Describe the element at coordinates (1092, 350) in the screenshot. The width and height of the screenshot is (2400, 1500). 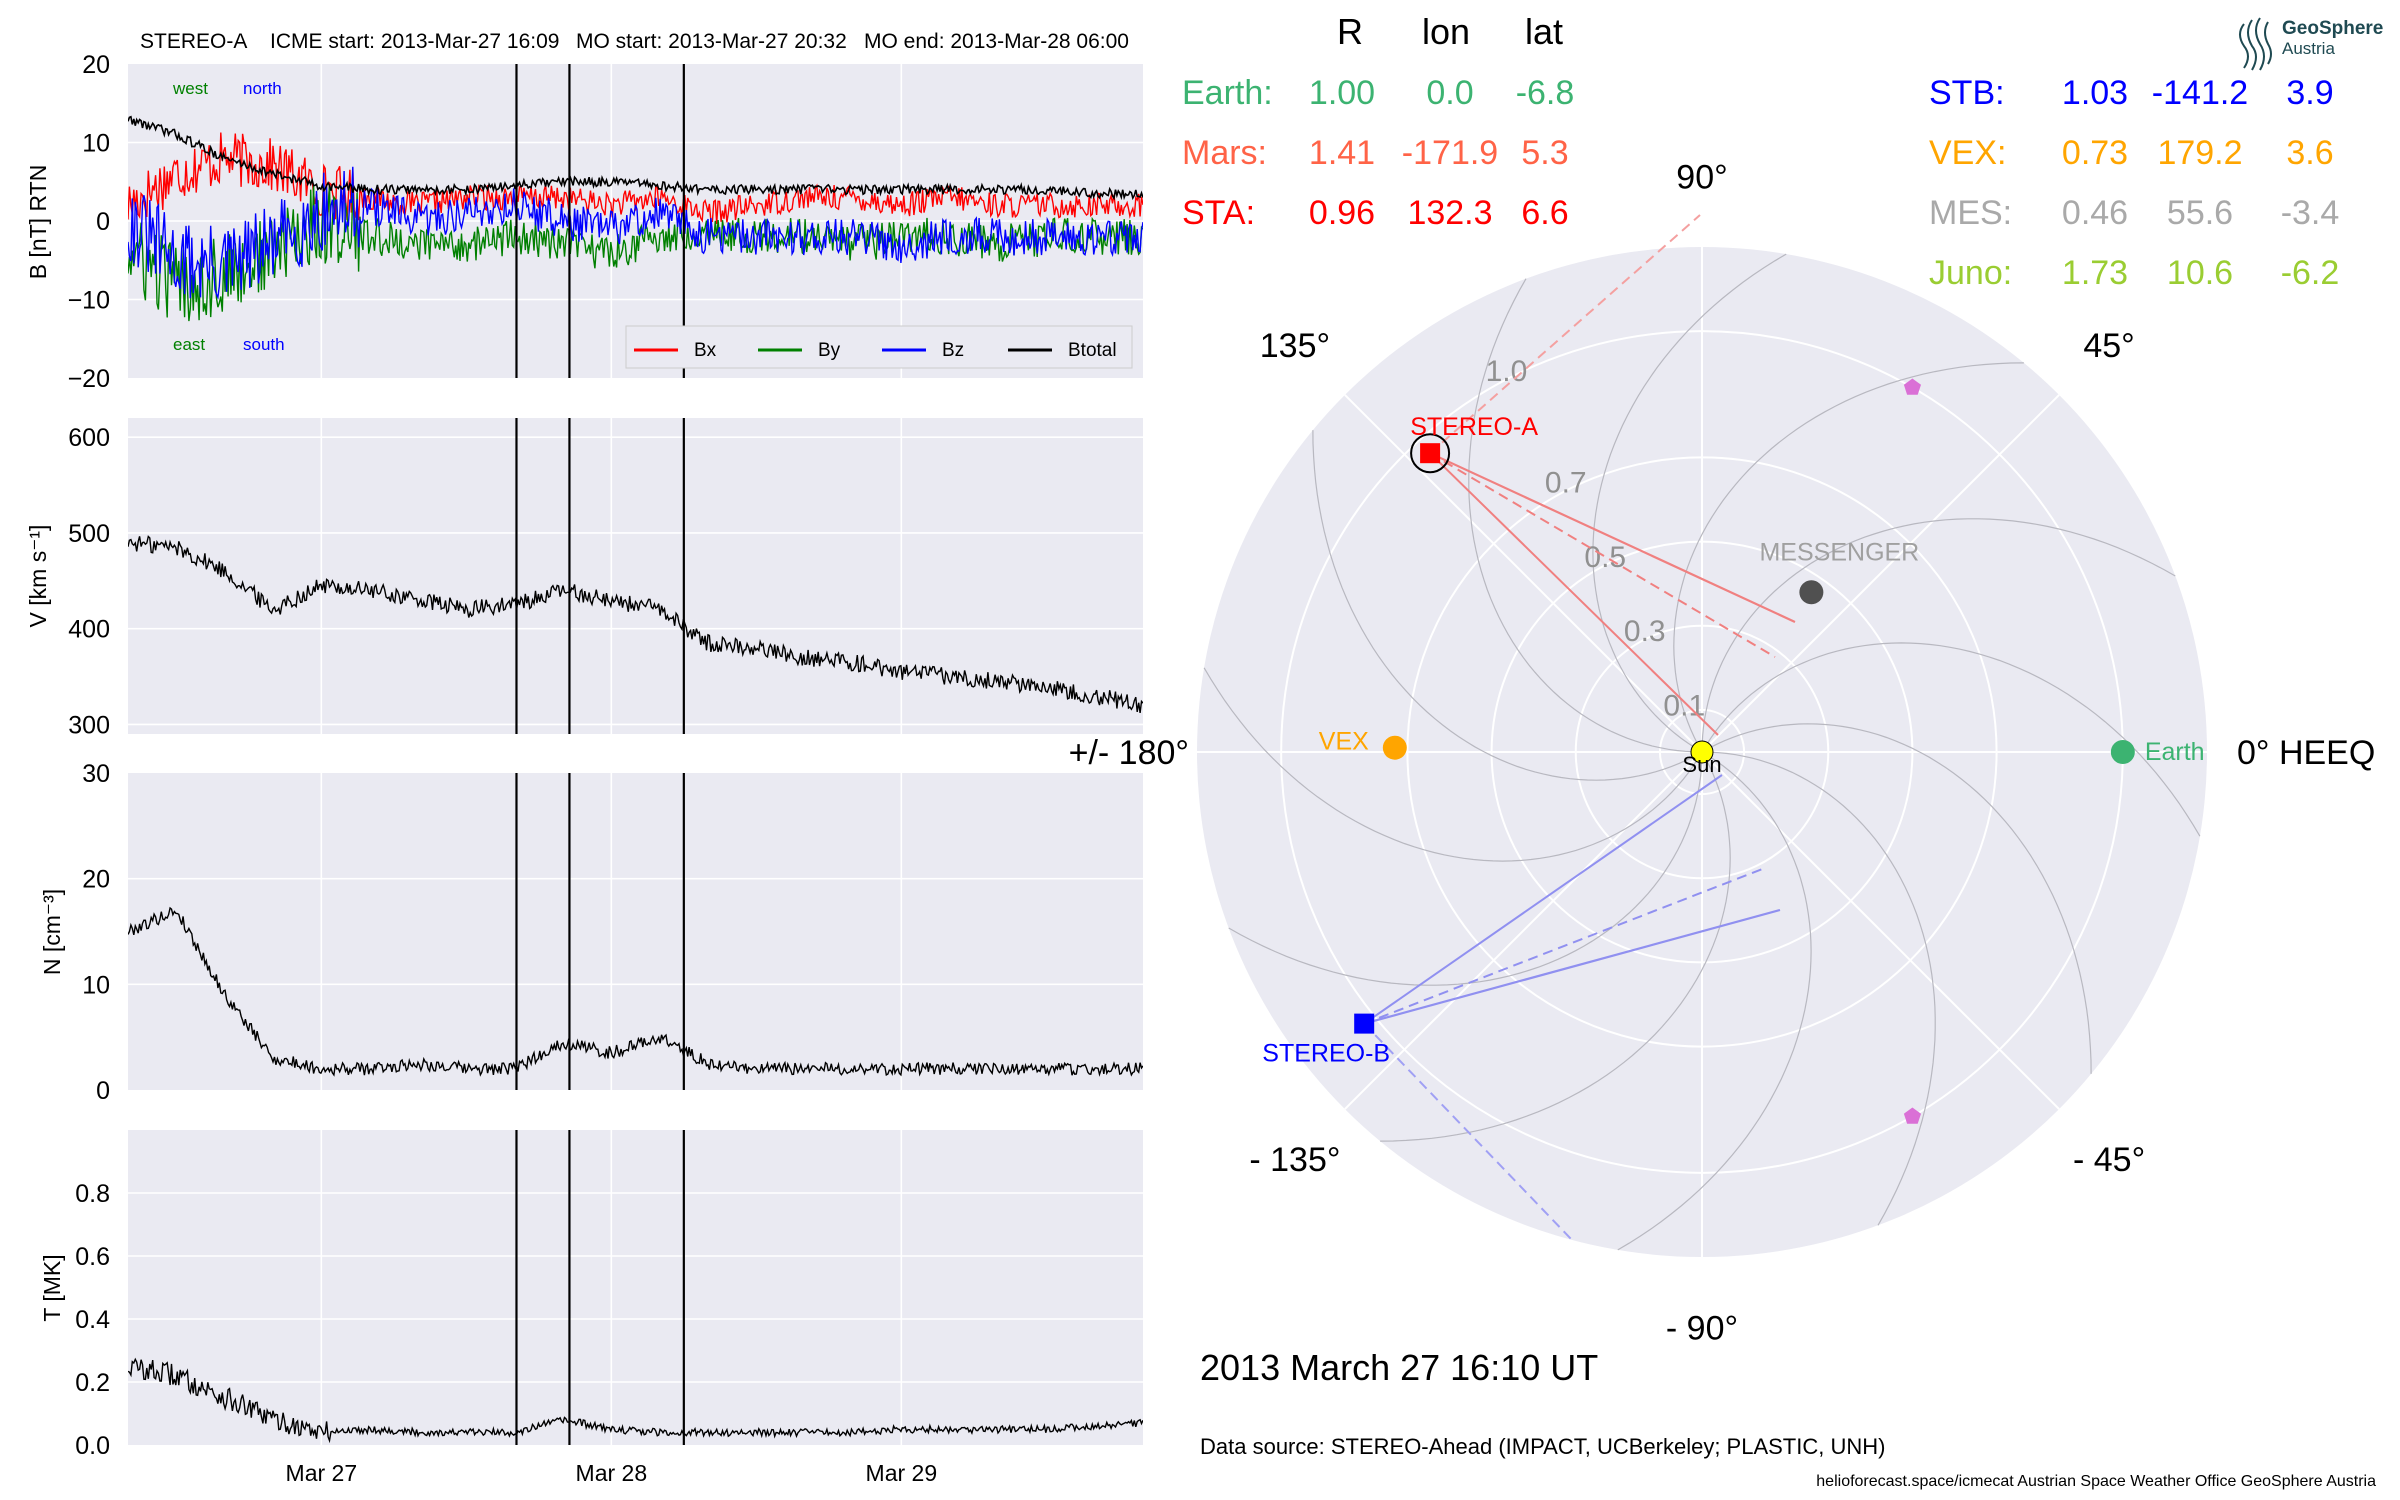
I see `legend-label-btotal: Btotal` at that location.